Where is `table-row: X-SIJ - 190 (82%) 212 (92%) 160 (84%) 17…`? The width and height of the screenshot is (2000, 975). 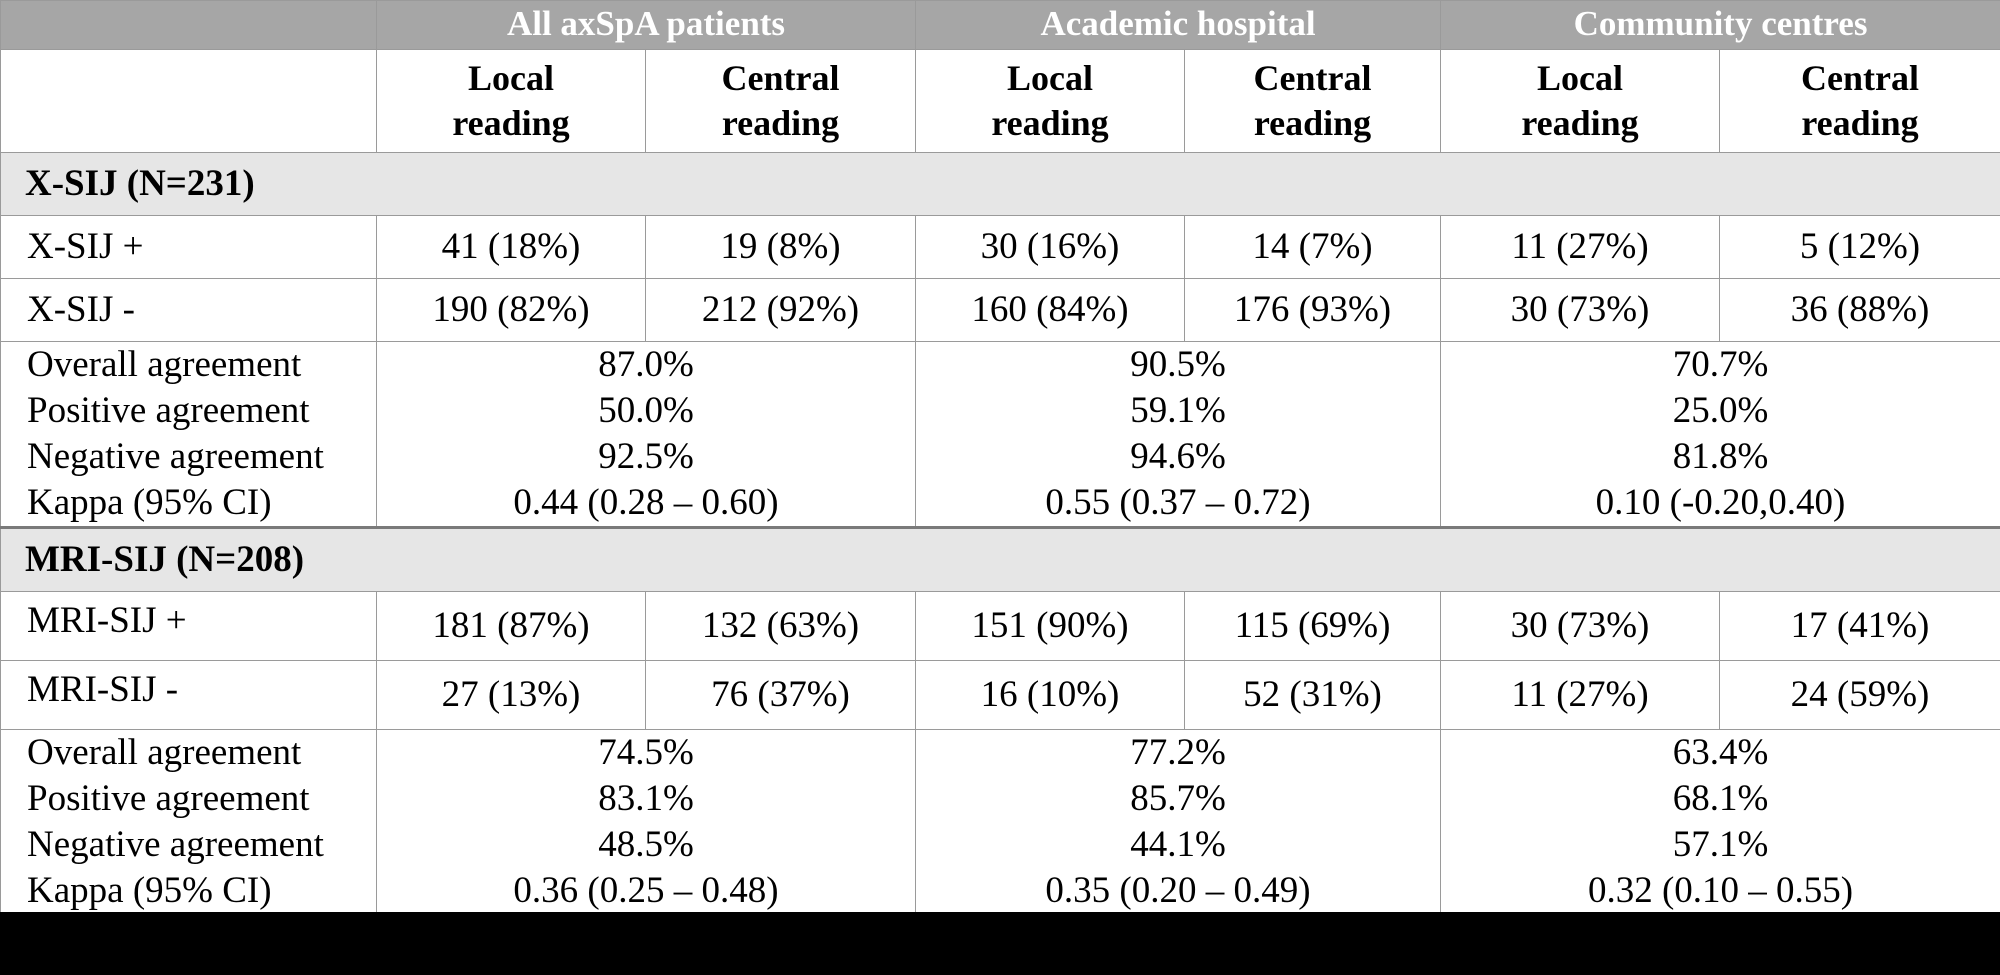
table-row: X-SIJ - 190 (82%) 212 (92%) 160 (84%) 17… is located at coordinates (1000, 310).